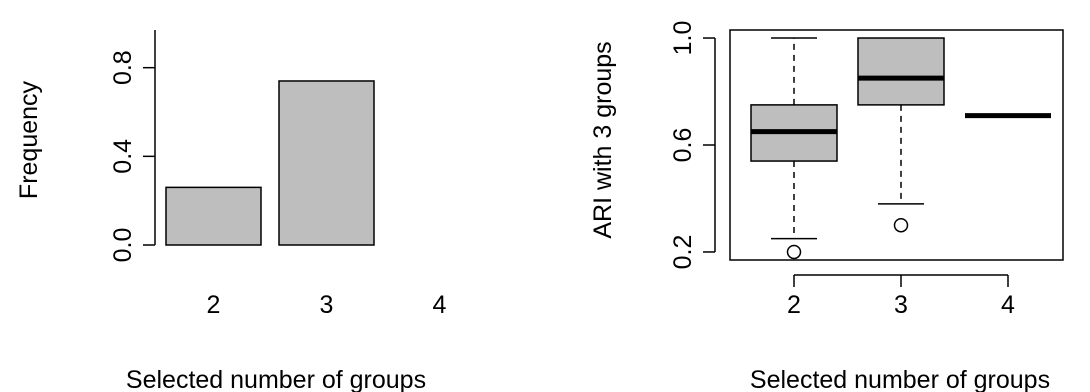 The image size is (1090, 392). What do you see at coordinates (683, 38) in the screenshot?
I see `box-y-tick-label: 1.0` at bounding box center [683, 38].